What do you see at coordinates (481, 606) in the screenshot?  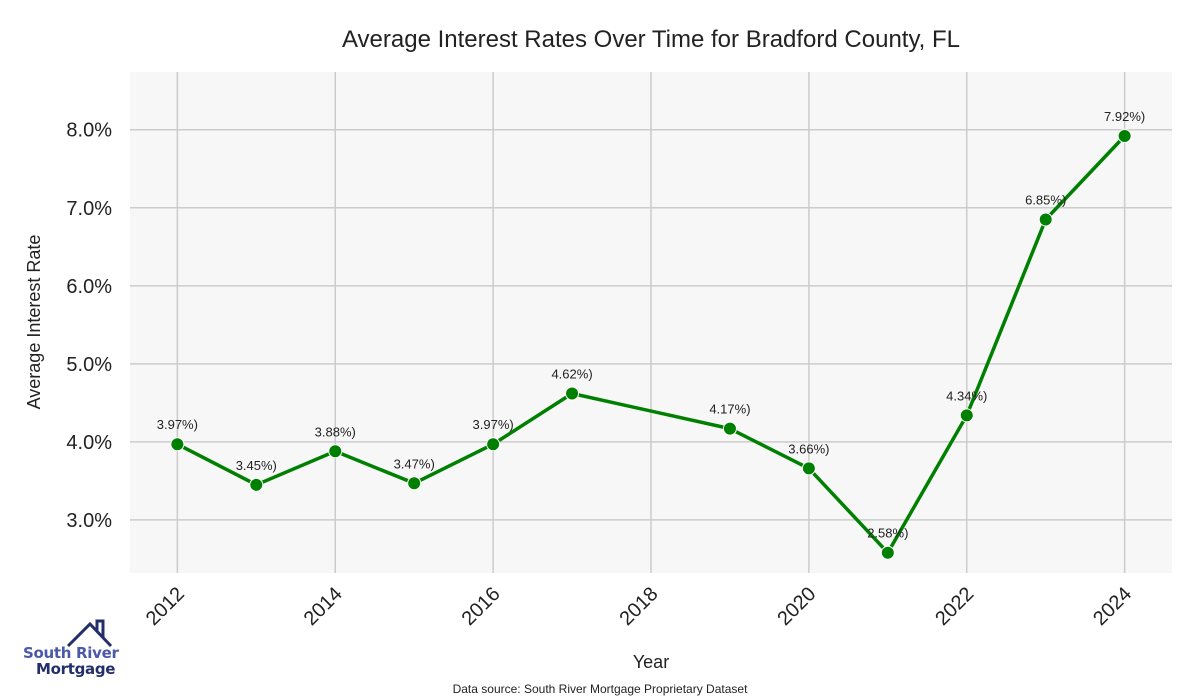 I see `x-tick-label: 2016` at bounding box center [481, 606].